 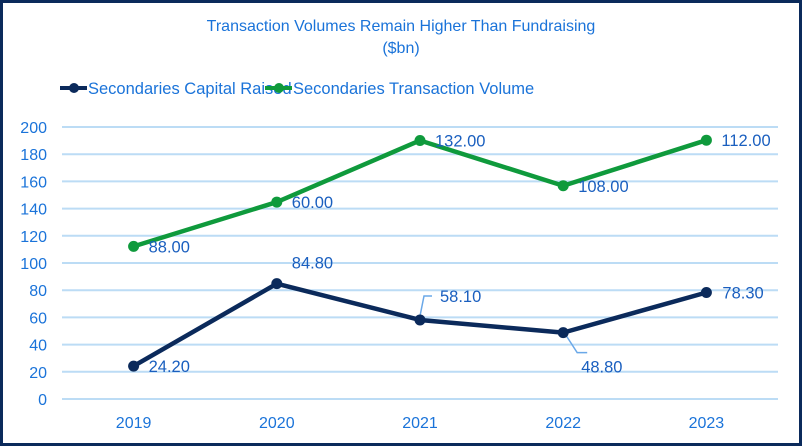 I want to click on data-label: 48.80, so click(x=601, y=368).